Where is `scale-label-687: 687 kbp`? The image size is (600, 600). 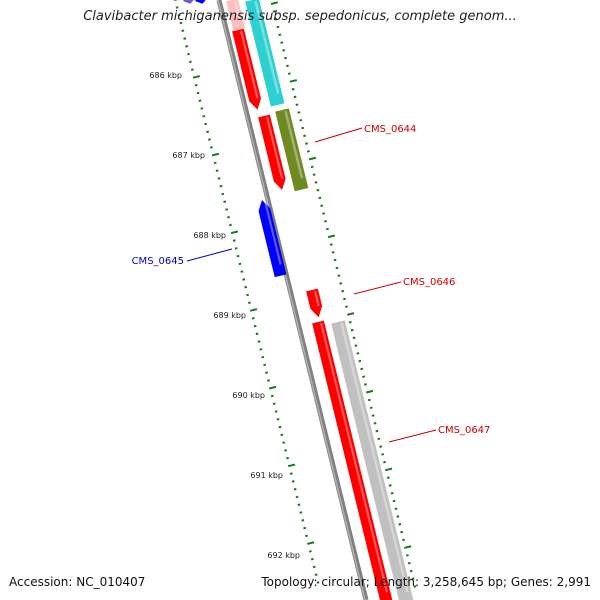
scale-label-687: 687 kbp is located at coordinates (188, 155).